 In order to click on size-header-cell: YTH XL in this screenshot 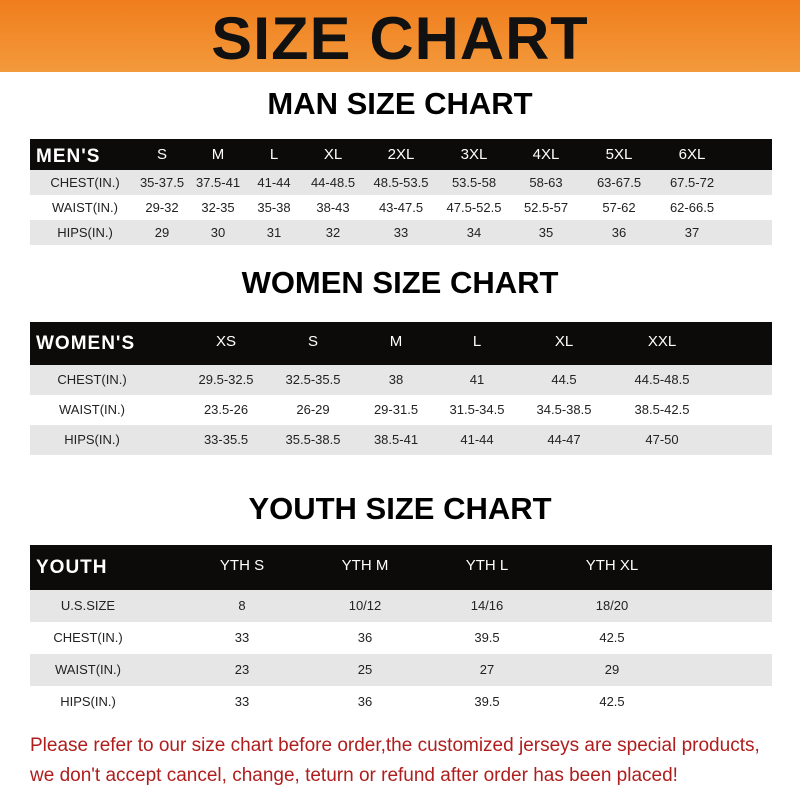, I will do `click(612, 565)`.